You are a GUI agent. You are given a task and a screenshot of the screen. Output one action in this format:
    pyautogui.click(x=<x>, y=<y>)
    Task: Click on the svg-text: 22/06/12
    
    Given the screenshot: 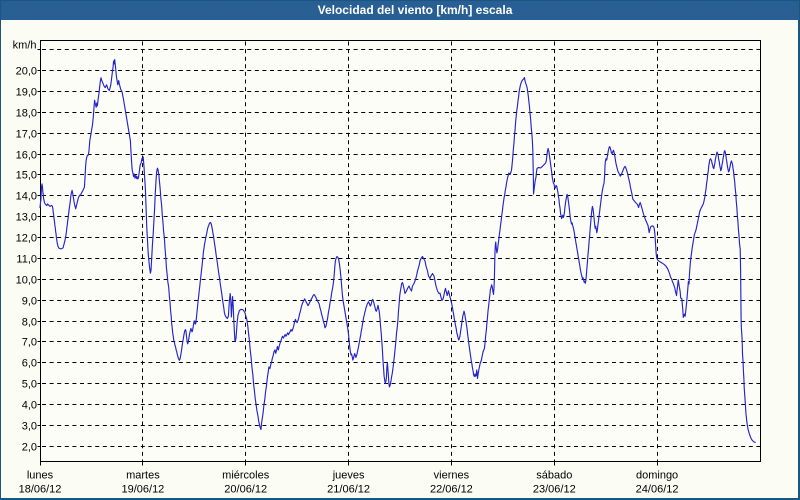 What is the action you would take?
    pyautogui.click(x=451, y=490)
    